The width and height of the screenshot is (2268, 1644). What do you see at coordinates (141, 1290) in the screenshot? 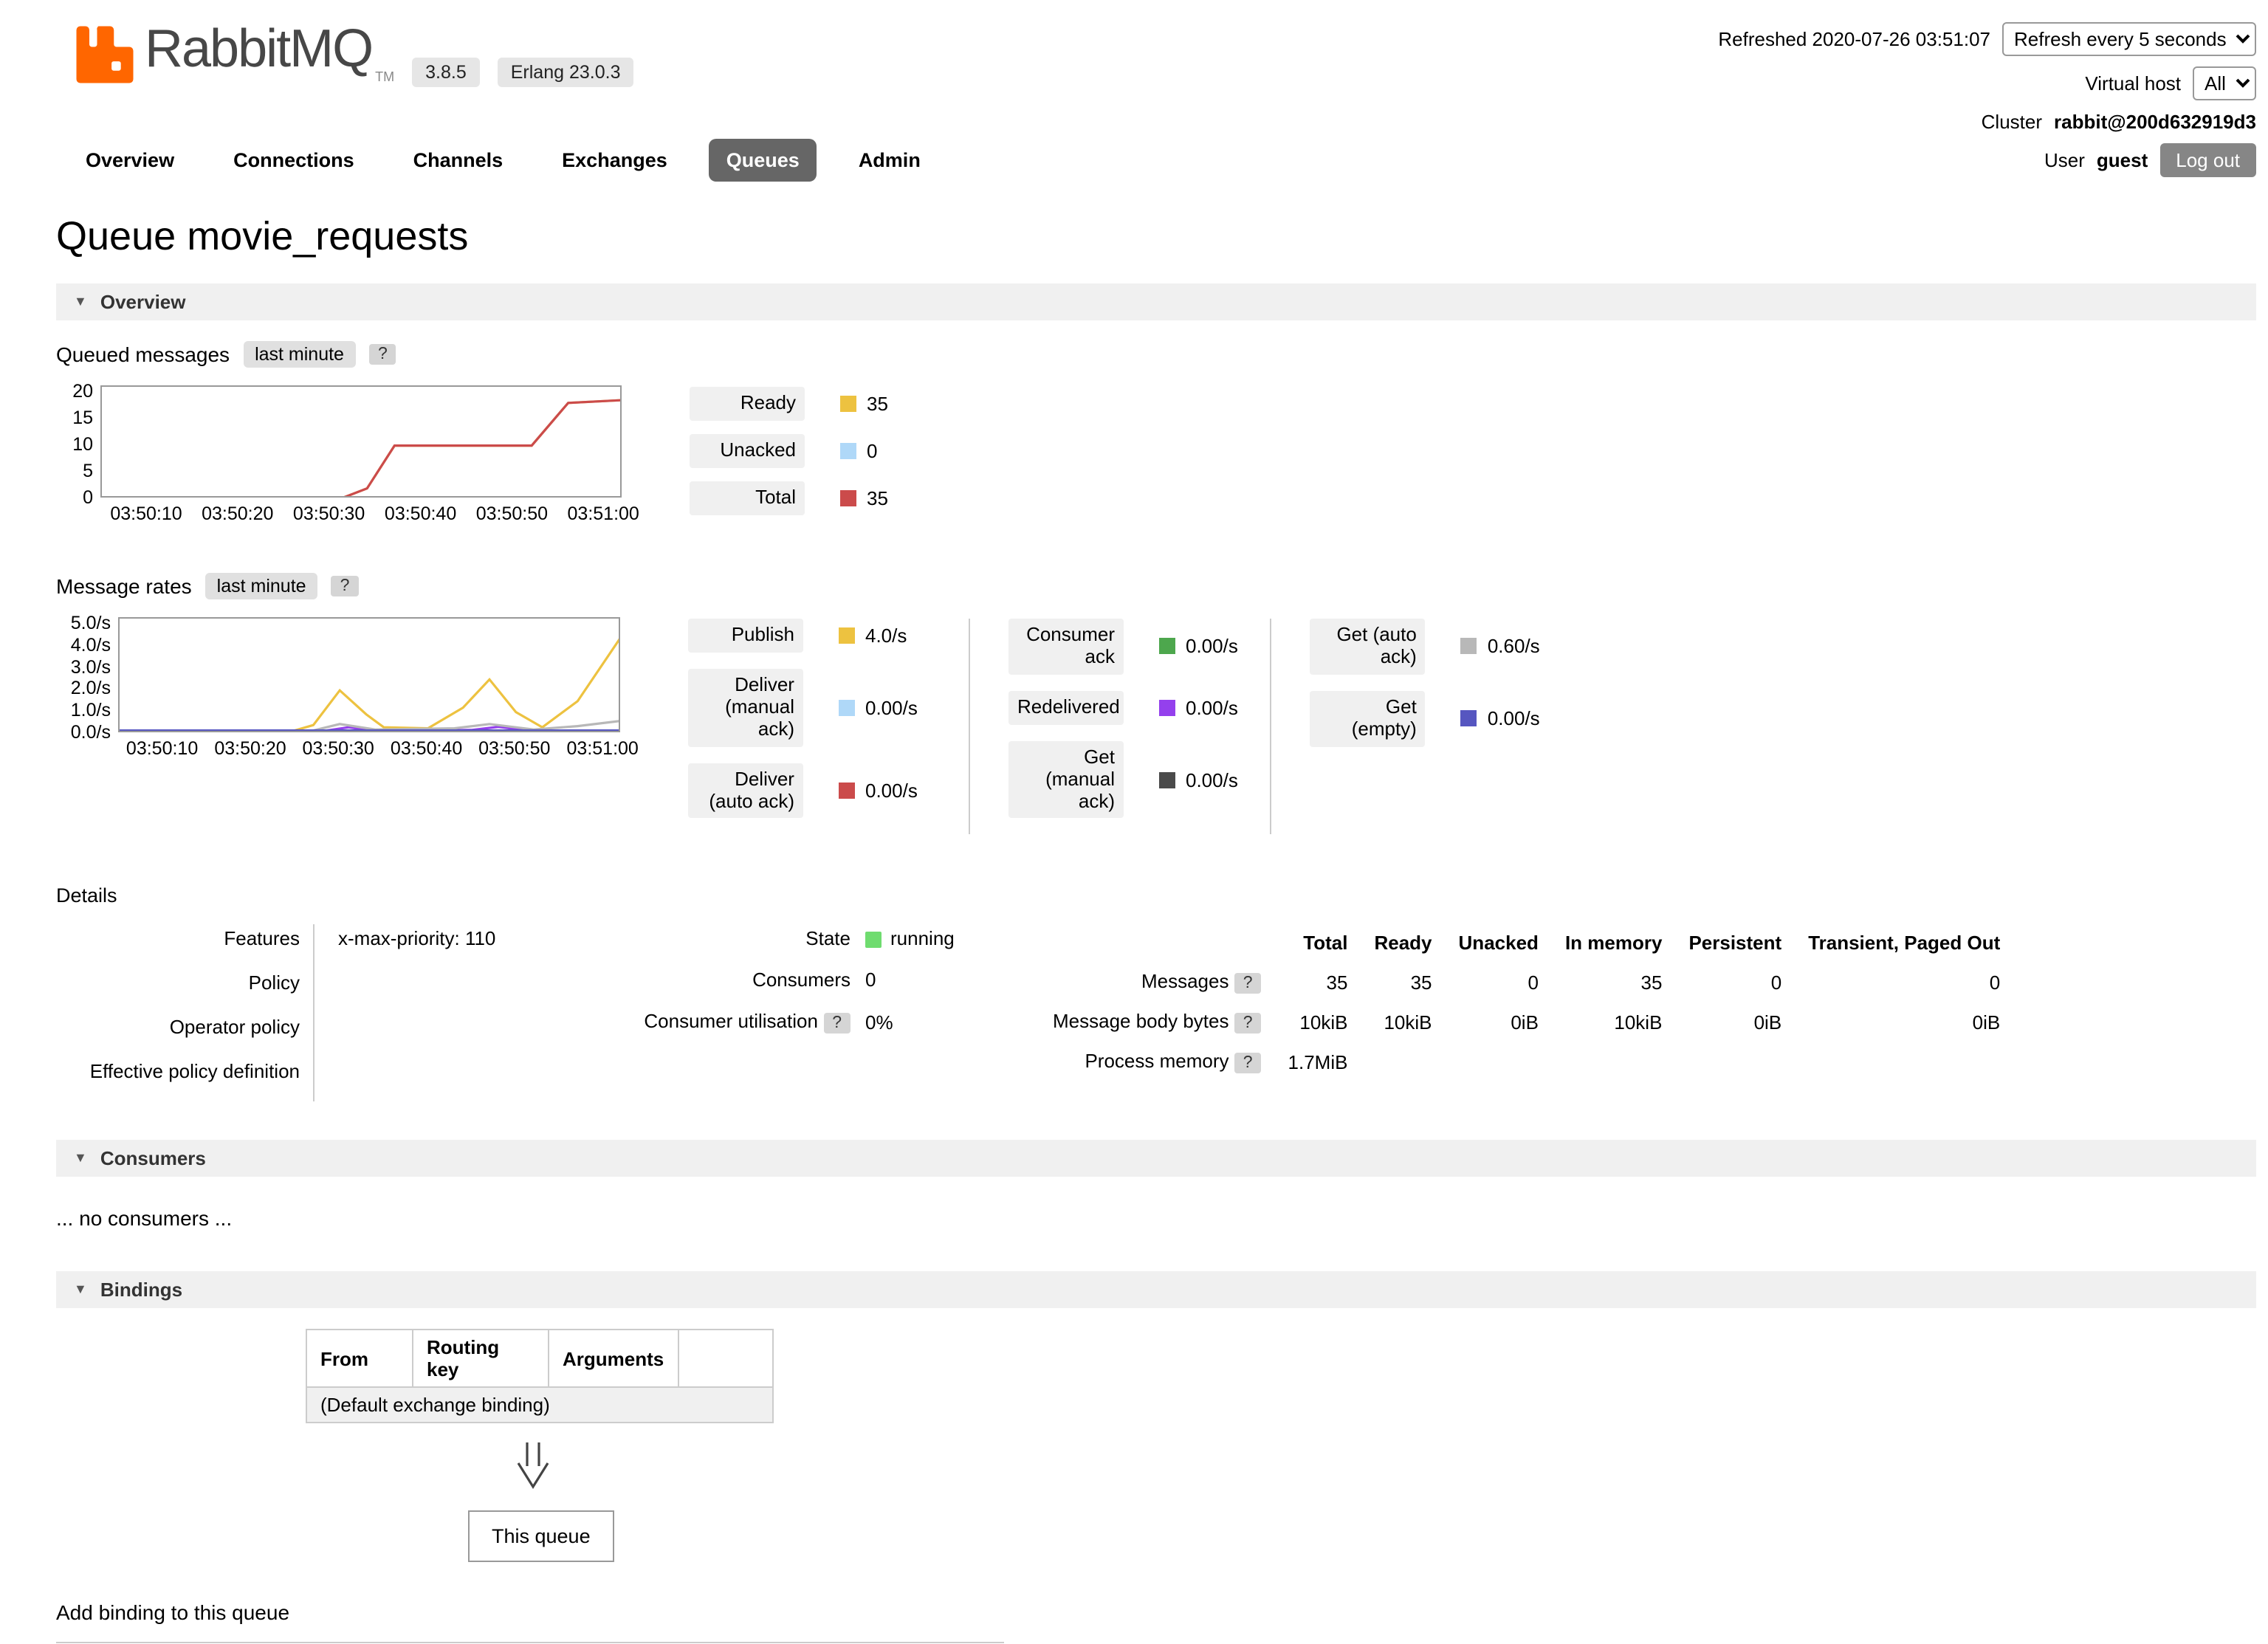
I see `section-bindings-label: Bindings` at bounding box center [141, 1290].